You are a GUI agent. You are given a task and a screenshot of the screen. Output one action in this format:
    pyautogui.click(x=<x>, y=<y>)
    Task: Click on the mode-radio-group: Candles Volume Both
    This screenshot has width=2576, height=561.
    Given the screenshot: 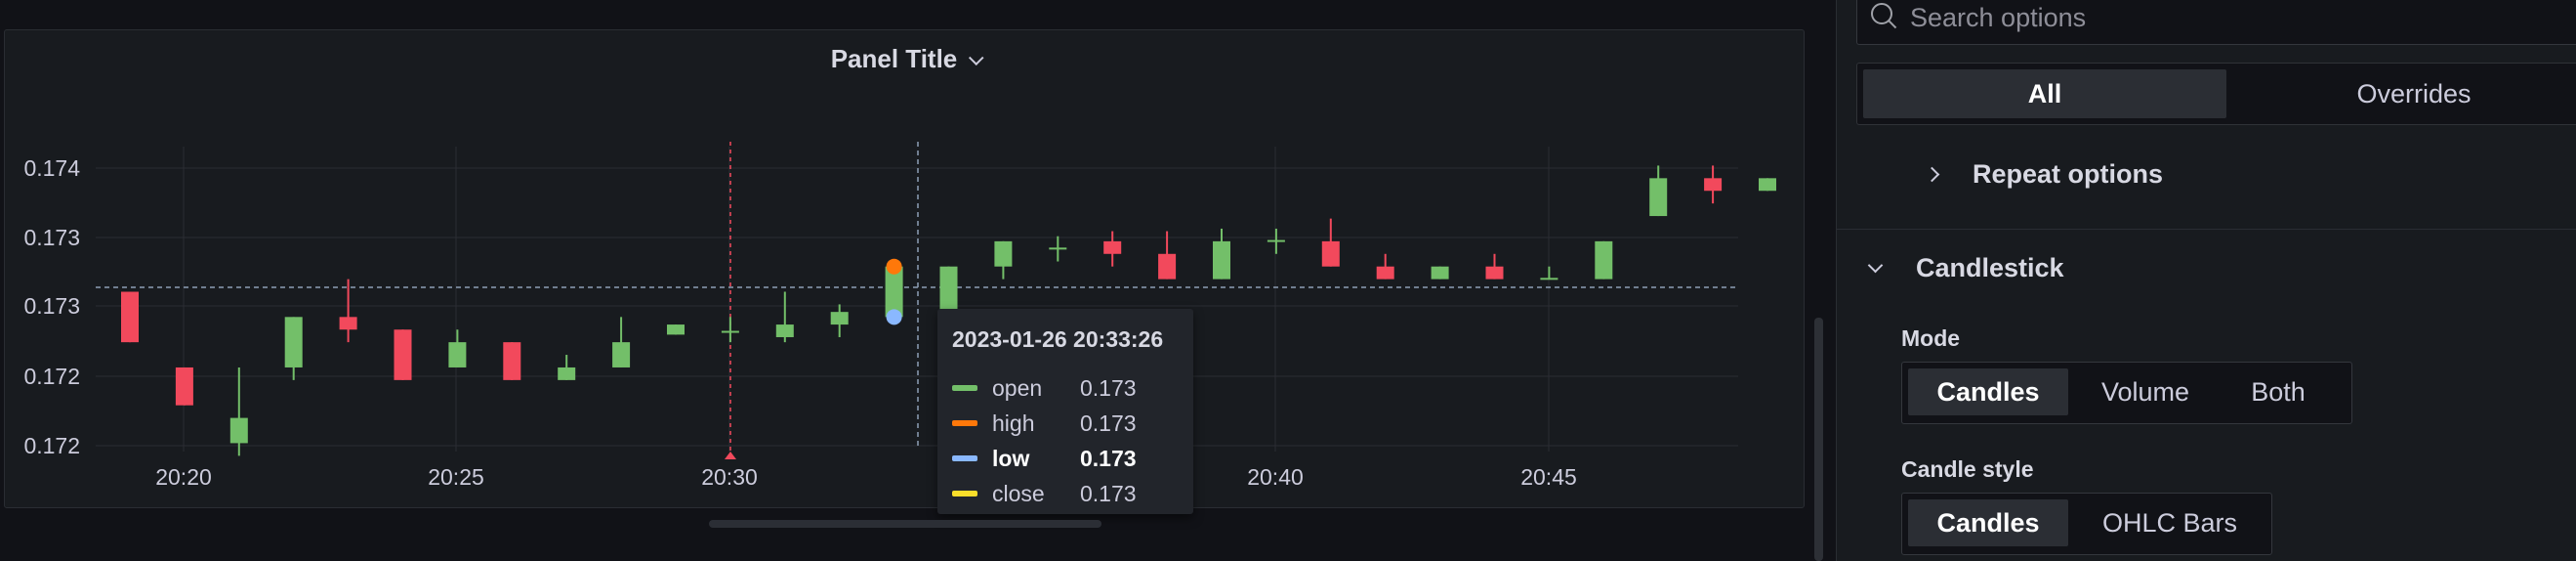 What is the action you would take?
    pyautogui.click(x=2127, y=393)
    